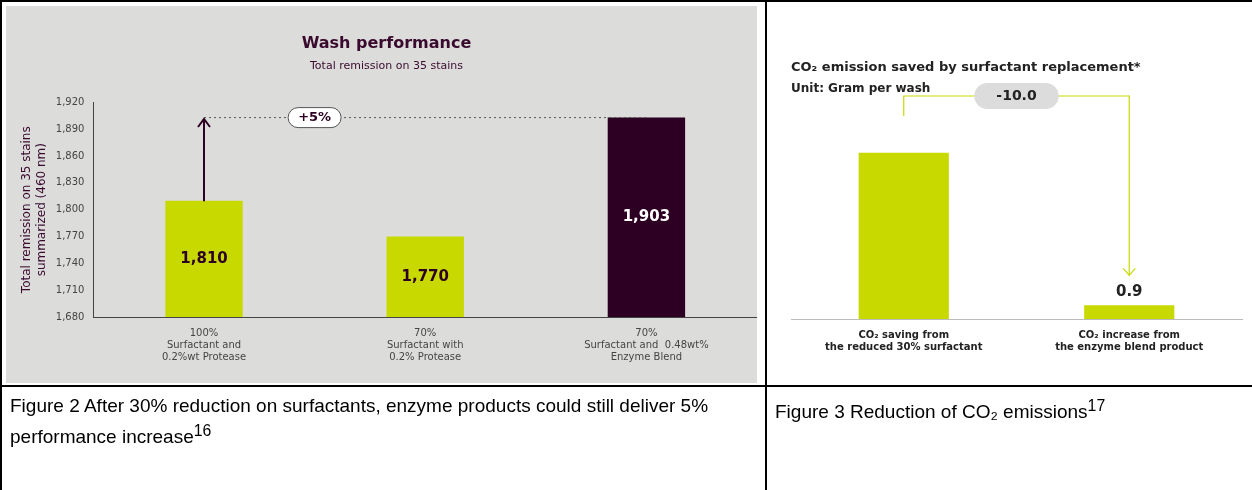 Image resolution: width=1252 pixels, height=490 pixels. Describe the element at coordinates (70, 236) in the screenshot. I see `y-tick-label: 1,770` at that location.